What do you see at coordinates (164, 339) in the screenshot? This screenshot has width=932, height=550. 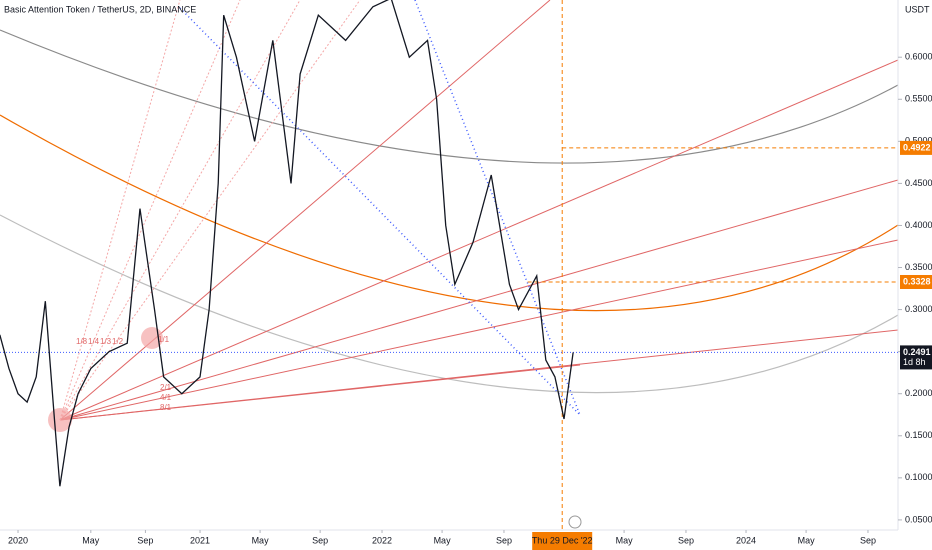 I see `fan-label: 1/1` at bounding box center [164, 339].